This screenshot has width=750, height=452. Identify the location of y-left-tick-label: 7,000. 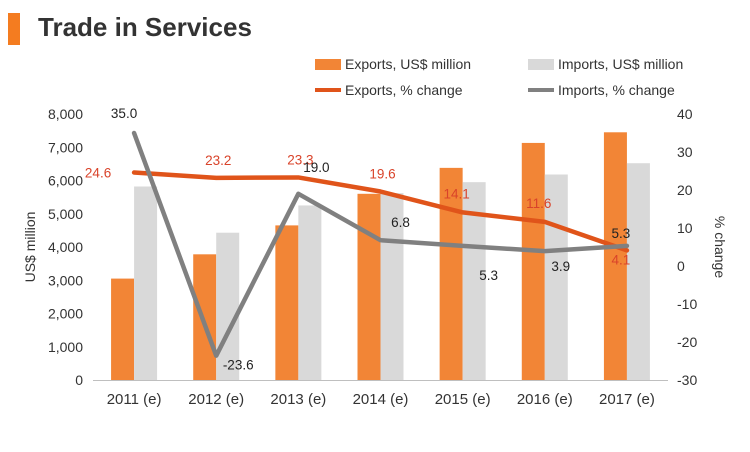
(65, 147).